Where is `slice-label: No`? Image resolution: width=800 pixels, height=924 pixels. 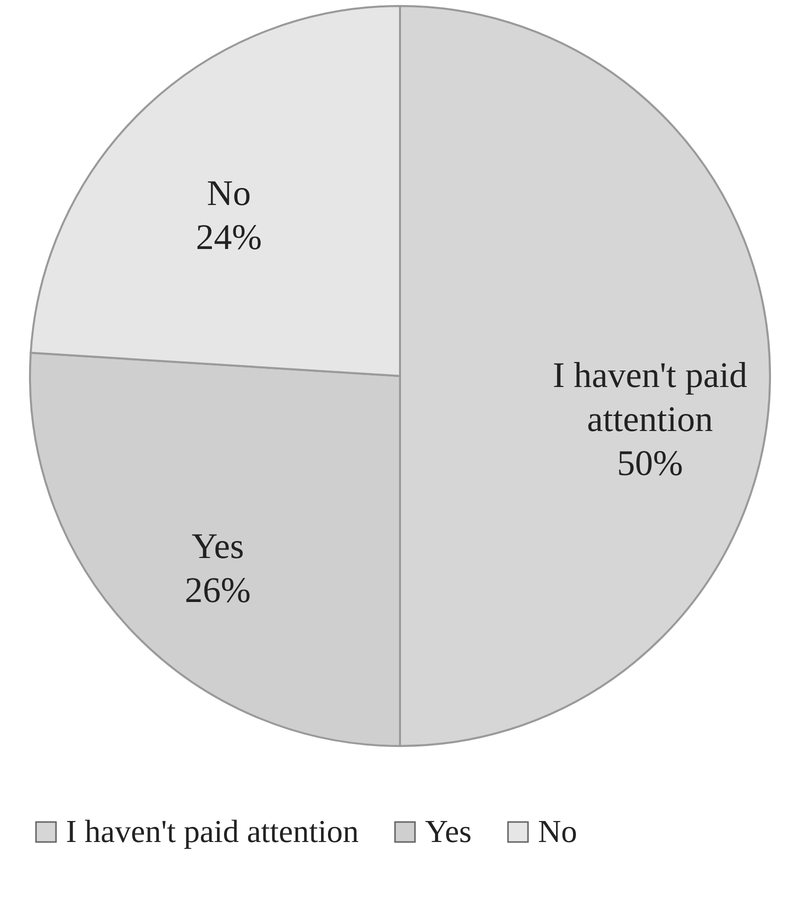
slice-label: No is located at coordinates (228, 192).